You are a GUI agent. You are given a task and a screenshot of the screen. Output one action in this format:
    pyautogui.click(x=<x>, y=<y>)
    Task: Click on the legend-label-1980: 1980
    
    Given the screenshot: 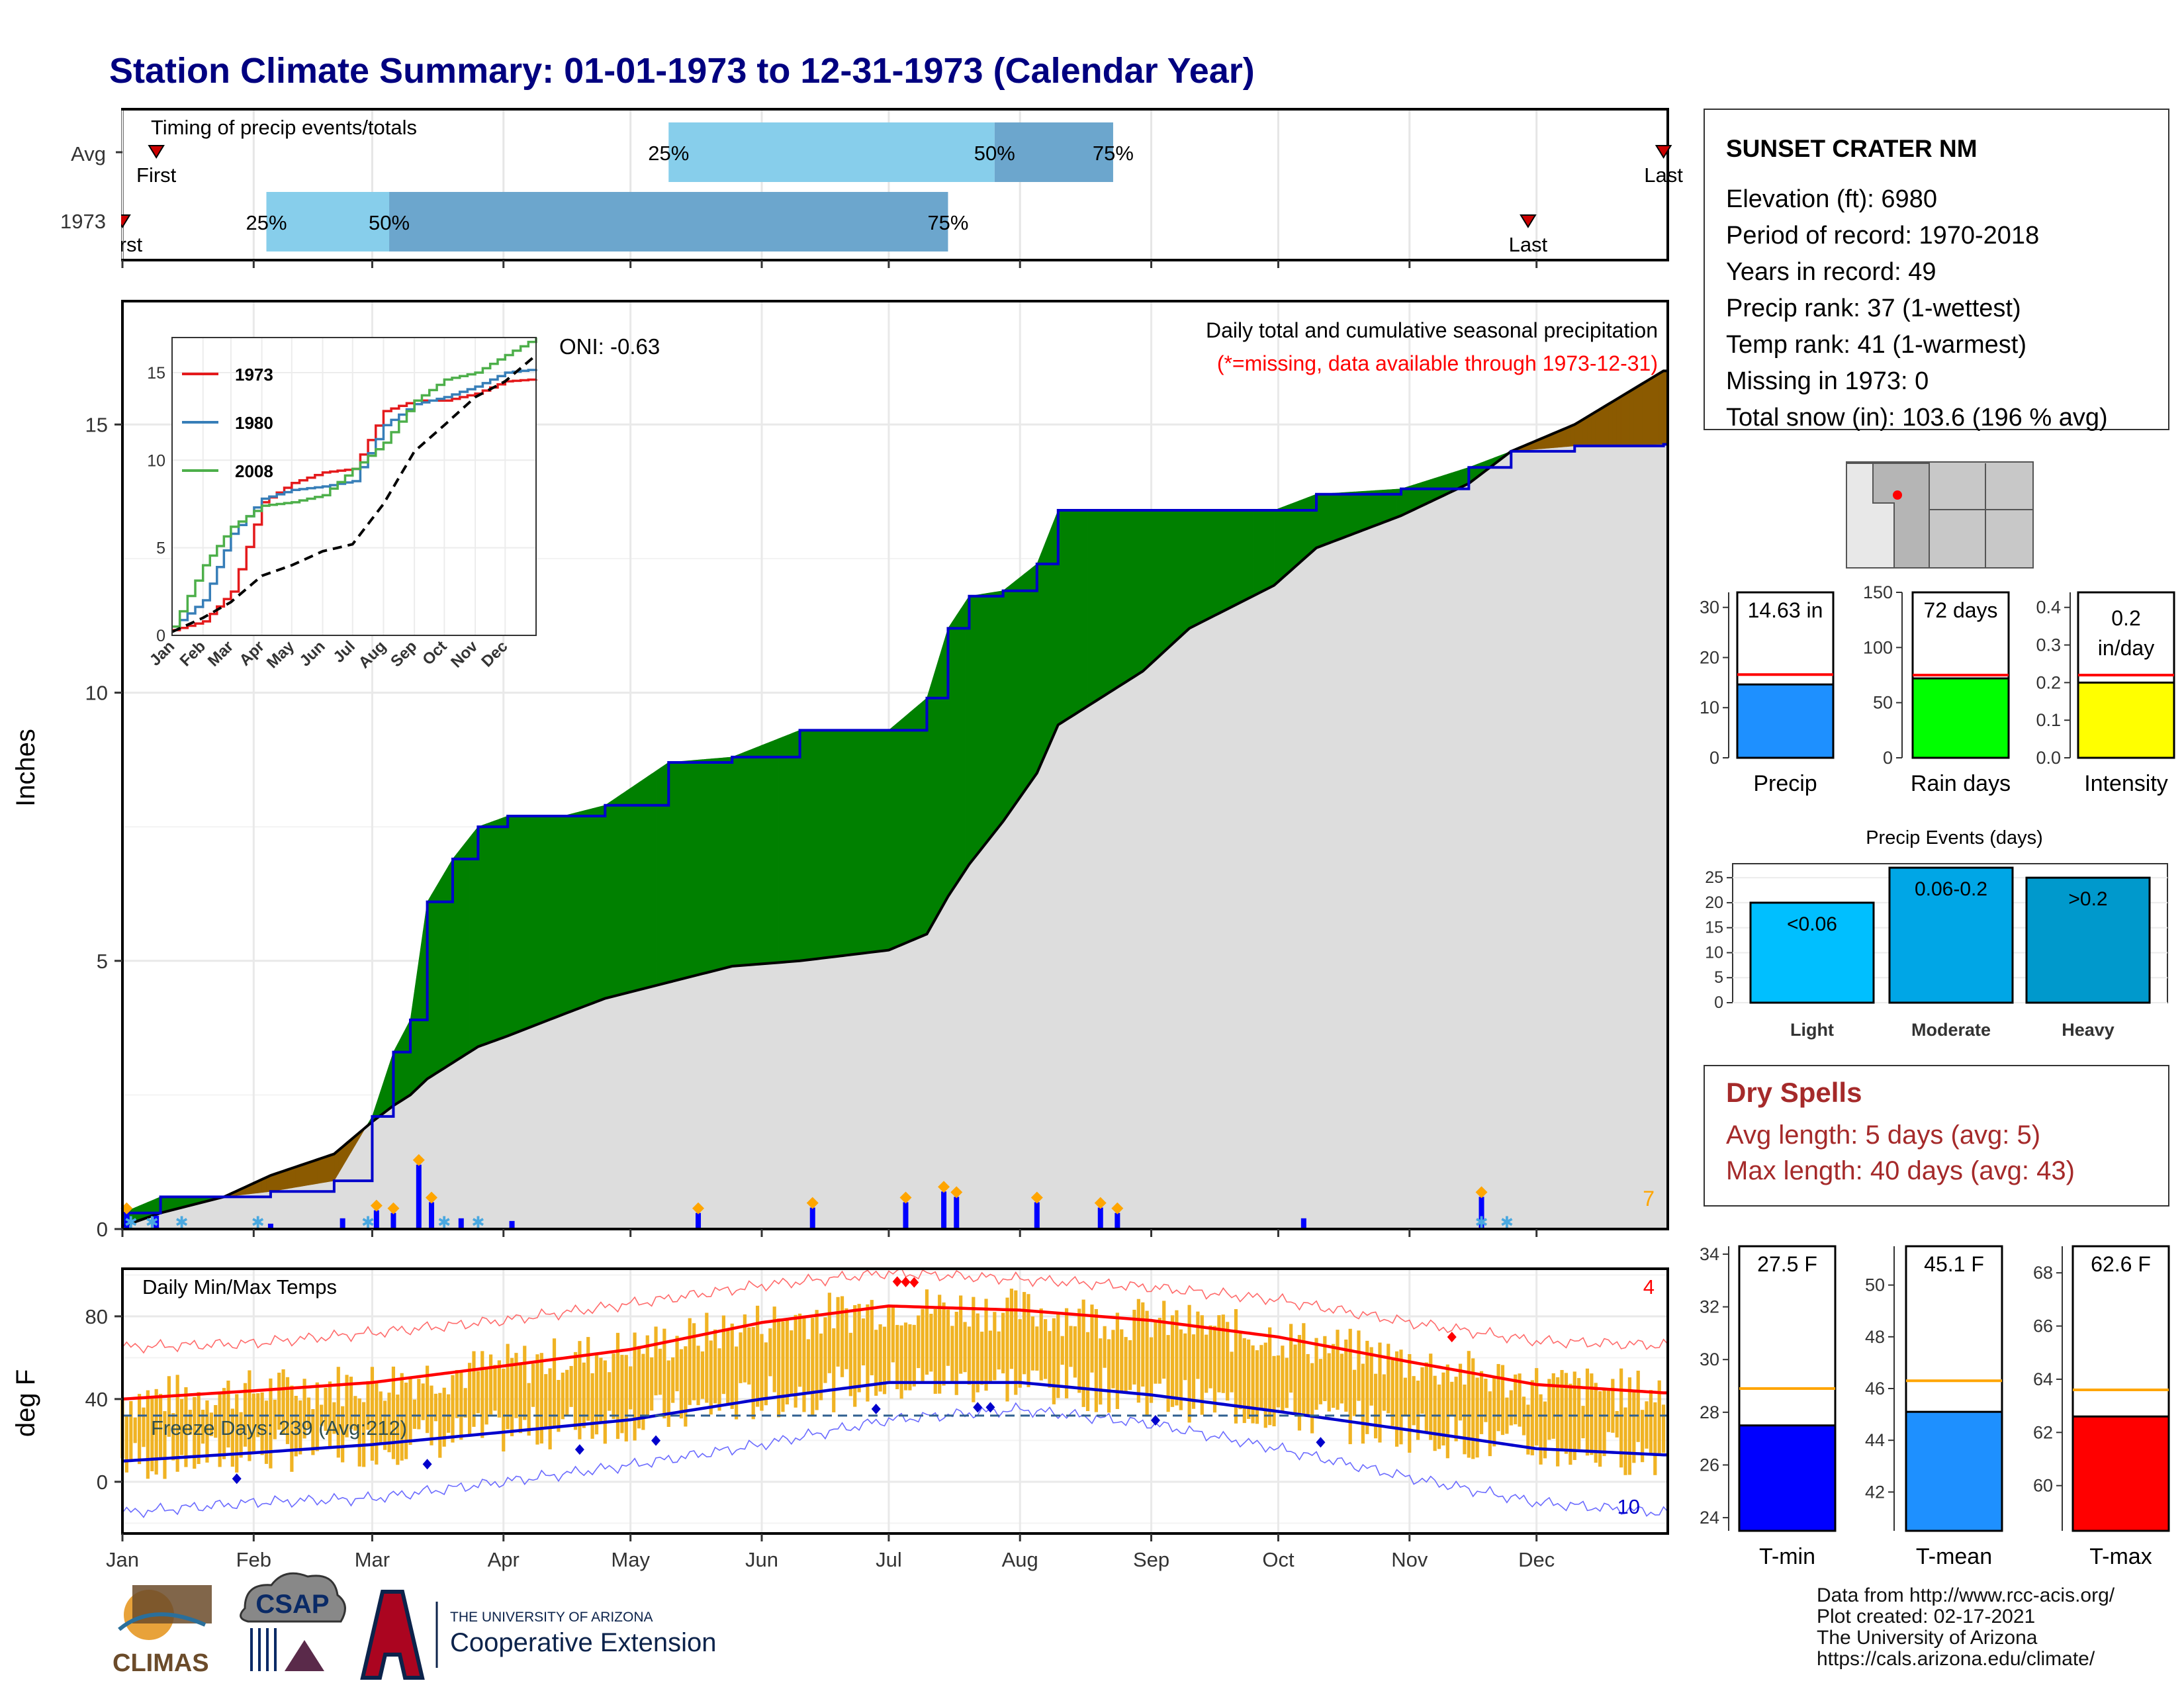 What is the action you would take?
    pyautogui.click(x=254, y=423)
    